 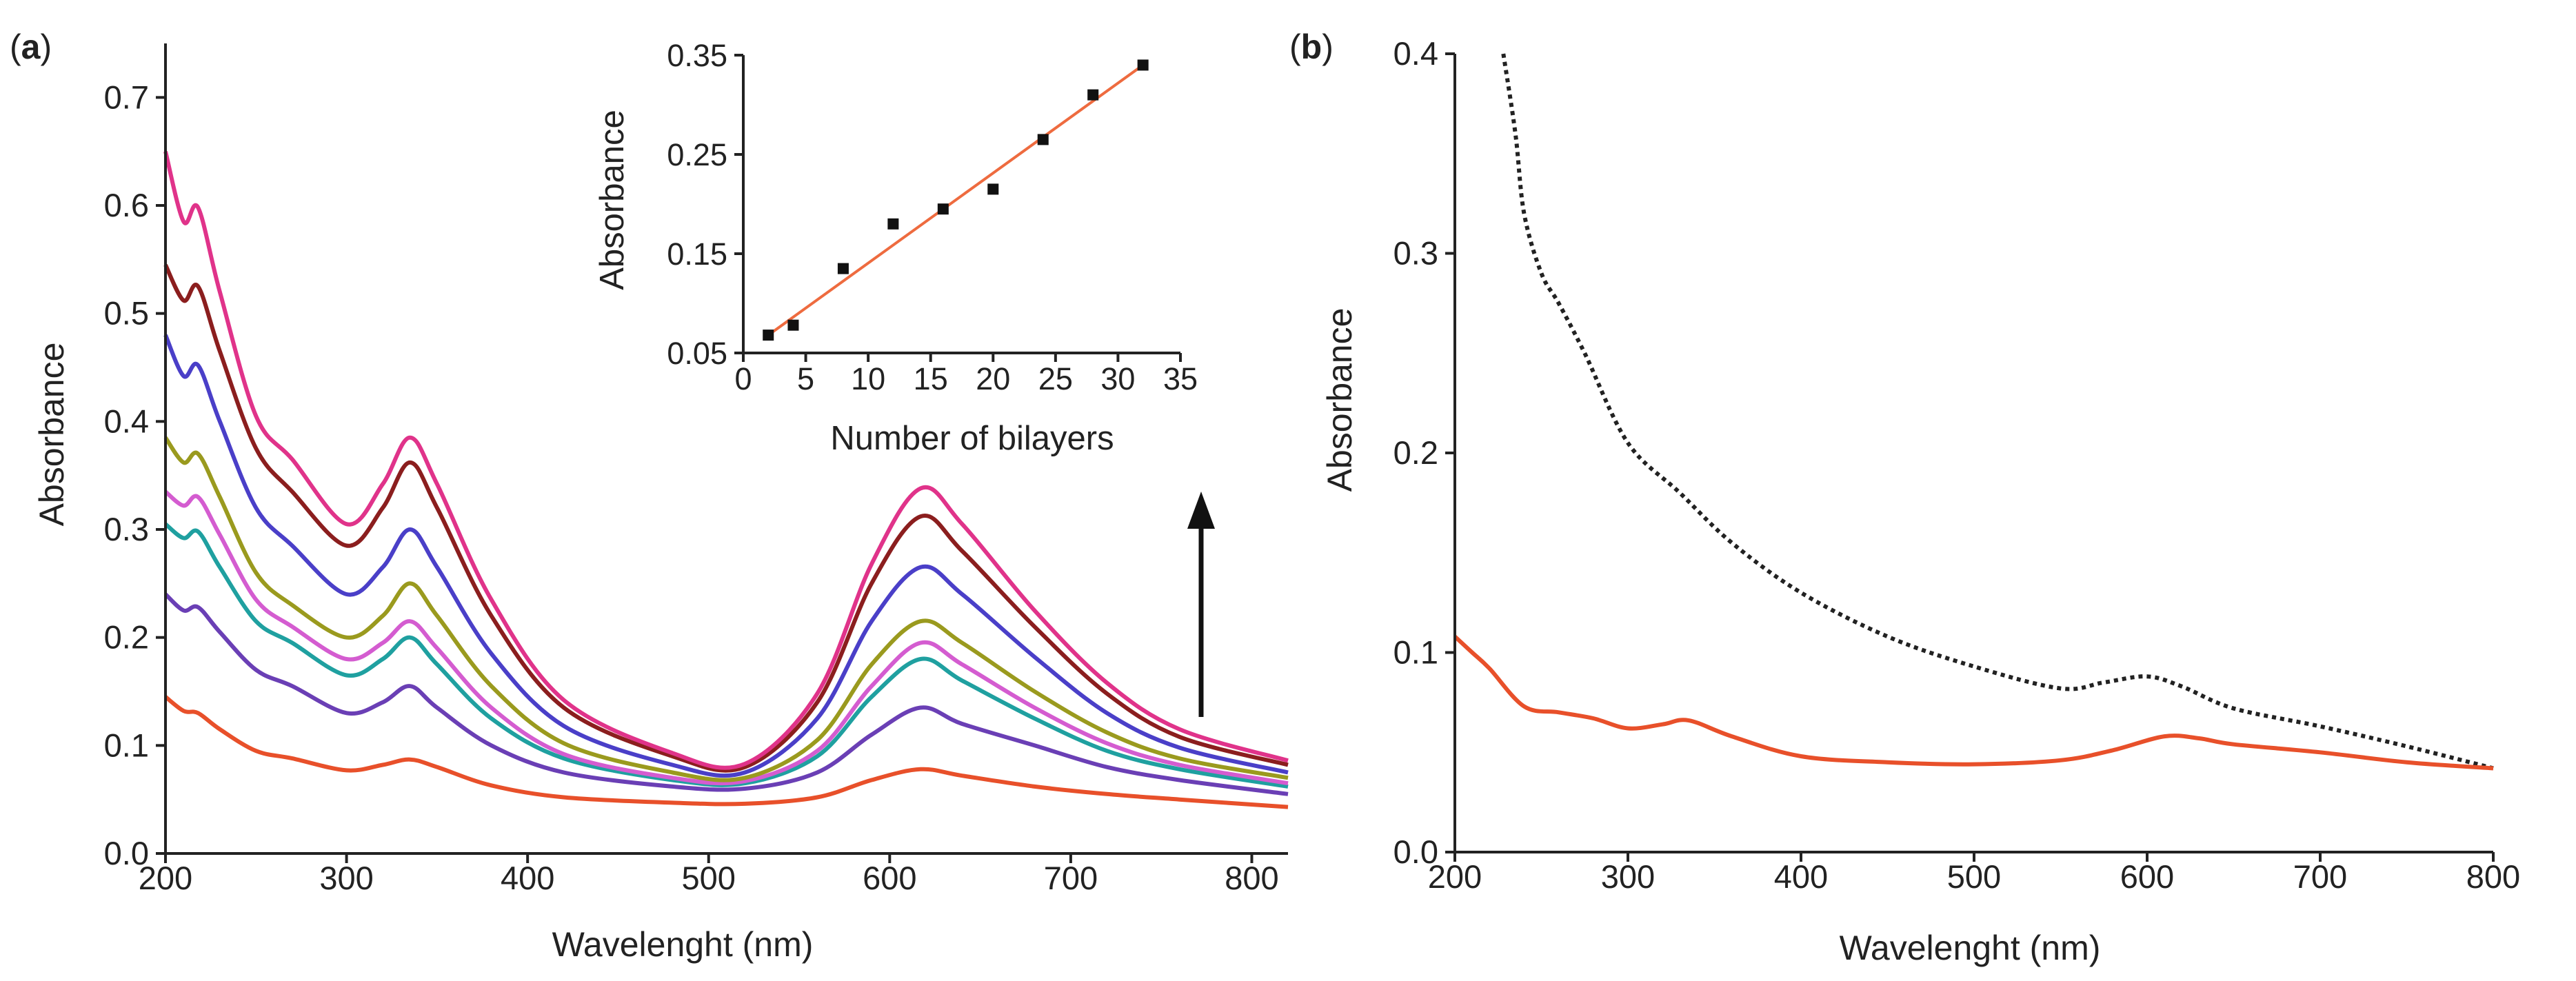 I want to click on panel-b-y-tick-label: 0.4, so click(x=1415, y=54).